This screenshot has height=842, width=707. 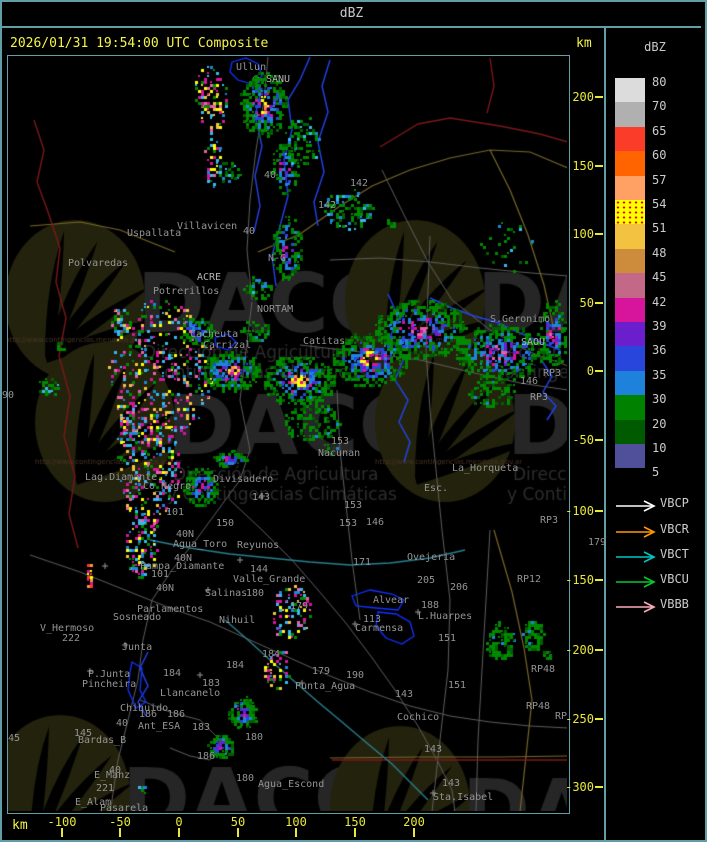 What do you see at coordinates (655, 47) in the screenshot?
I see `legend-title: dBZ` at bounding box center [655, 47].